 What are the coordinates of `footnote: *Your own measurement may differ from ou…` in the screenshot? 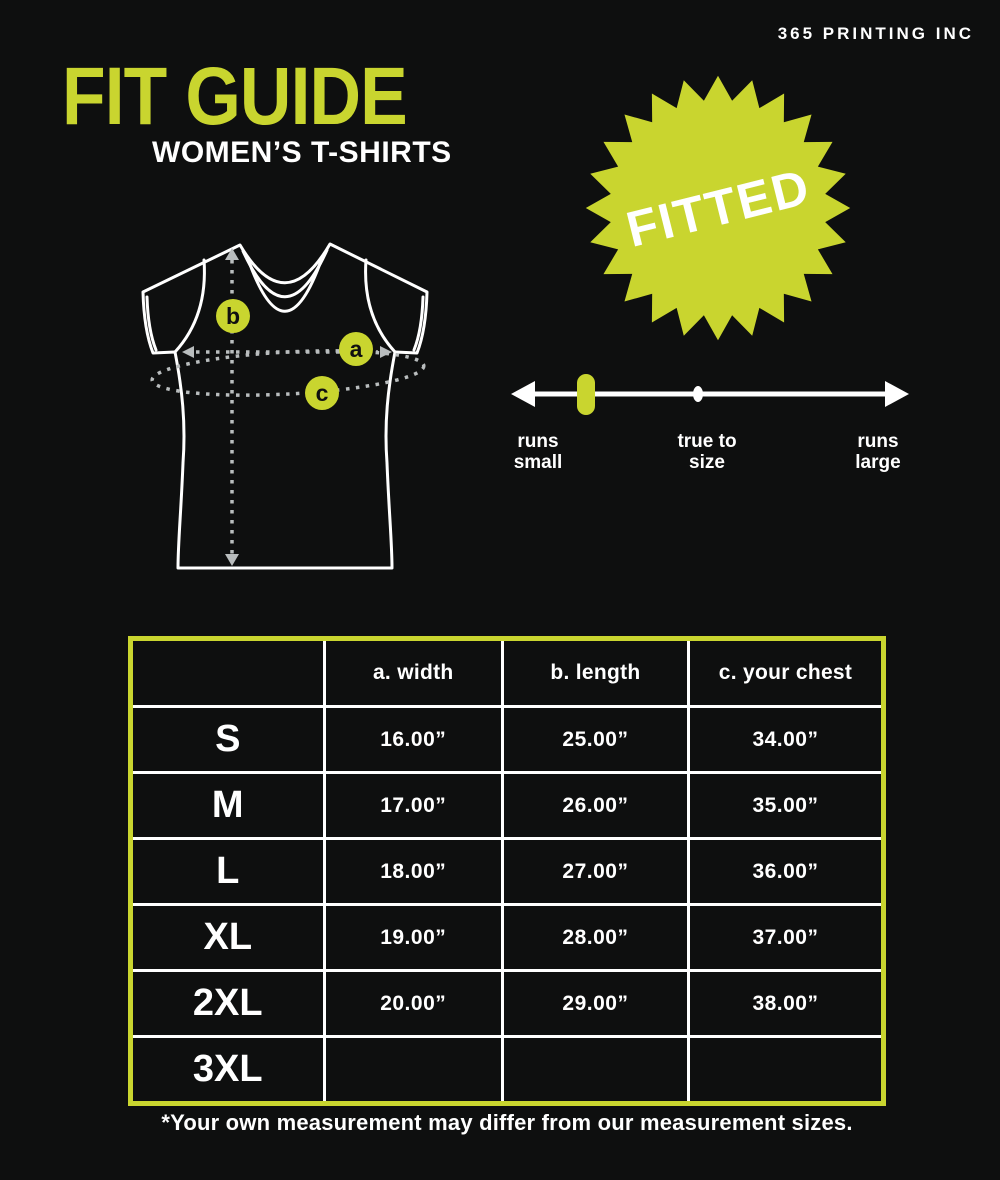 It's located at (507, 1122).